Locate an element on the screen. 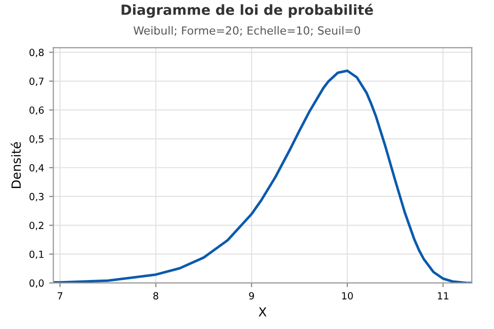 This screenshot has width=494, height=329. y-tick-label: 0,8 is located at coordinates (37, 53).